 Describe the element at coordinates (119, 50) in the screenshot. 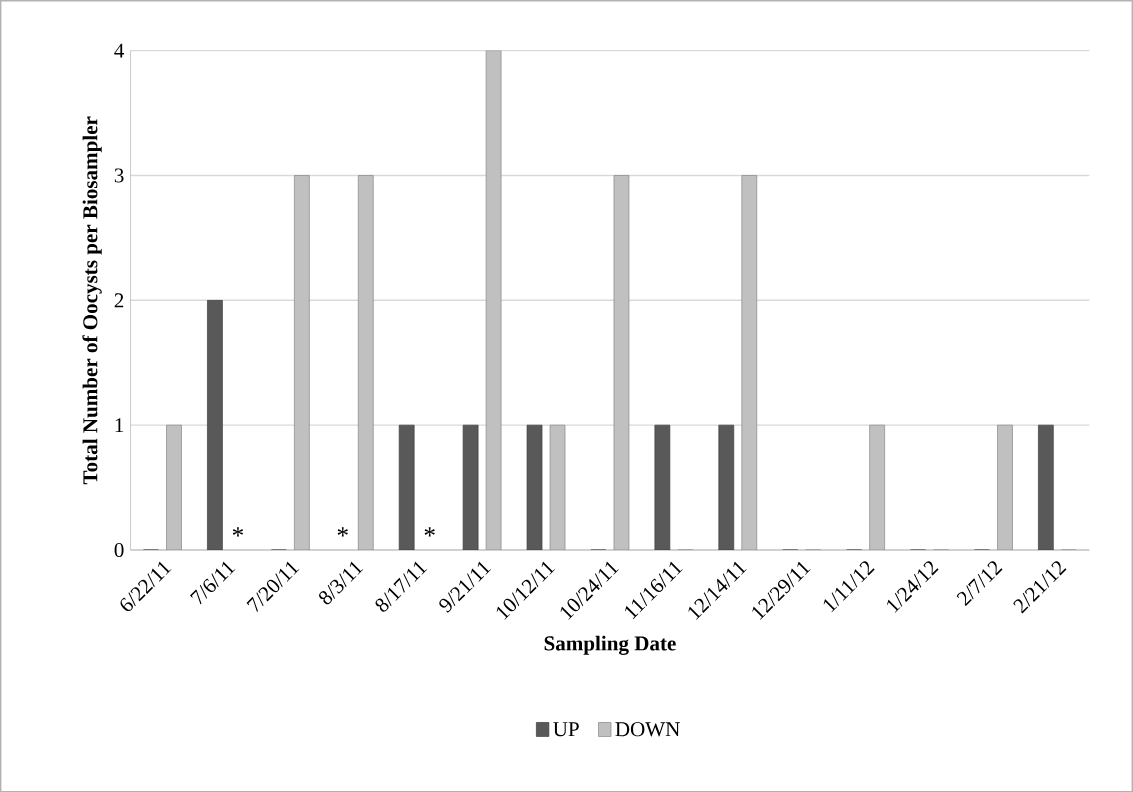

I see `y-tick-label: 4` at that location.